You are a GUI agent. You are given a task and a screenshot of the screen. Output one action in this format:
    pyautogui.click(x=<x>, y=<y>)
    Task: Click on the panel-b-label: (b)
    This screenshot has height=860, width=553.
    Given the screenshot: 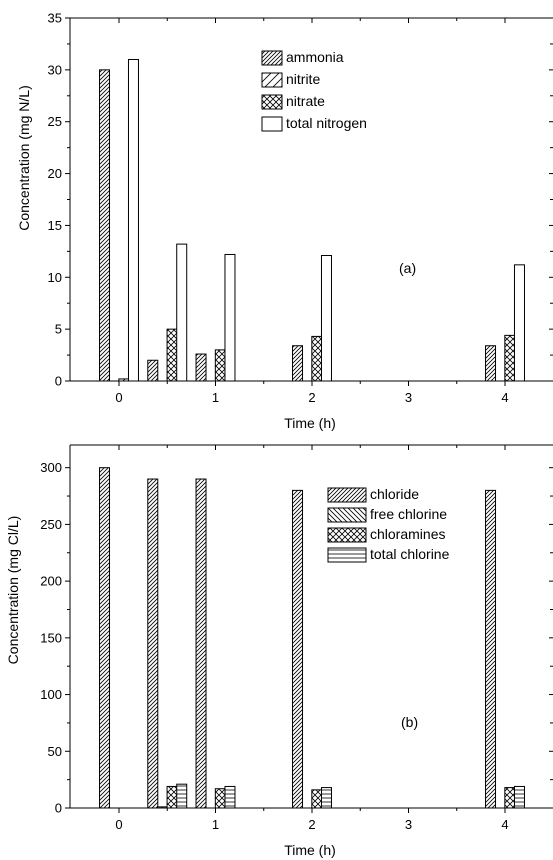 What is the action you would take?
    pyautogui.click(x=409, y=722)
    